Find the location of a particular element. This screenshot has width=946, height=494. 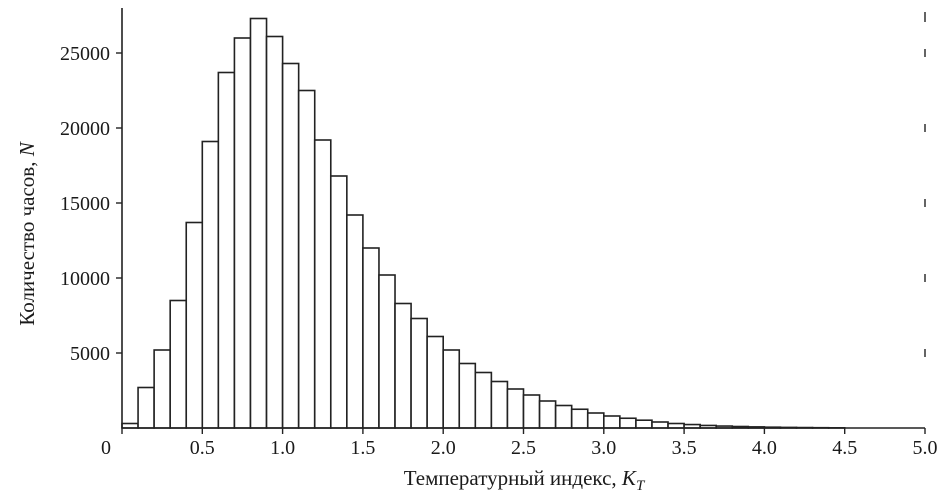

y-tick-label: 10000 is located at coordinates (85, 279).